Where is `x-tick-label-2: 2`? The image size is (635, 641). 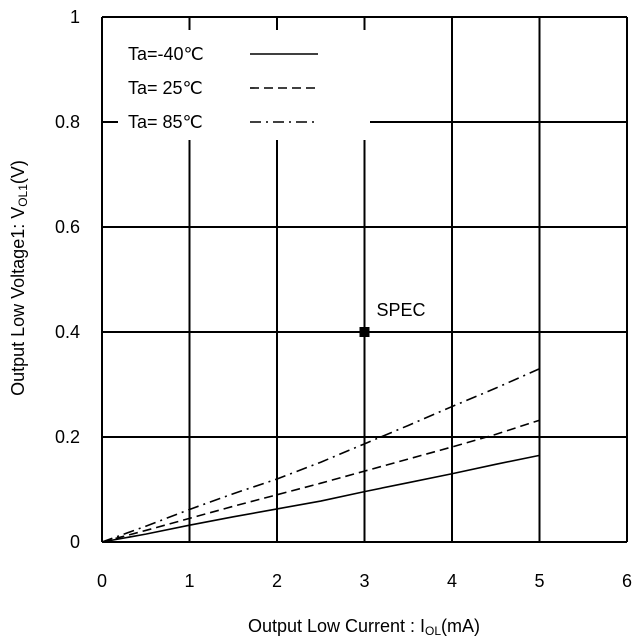 x-tick-label-2: 2 is located at coordinates (277, 581).